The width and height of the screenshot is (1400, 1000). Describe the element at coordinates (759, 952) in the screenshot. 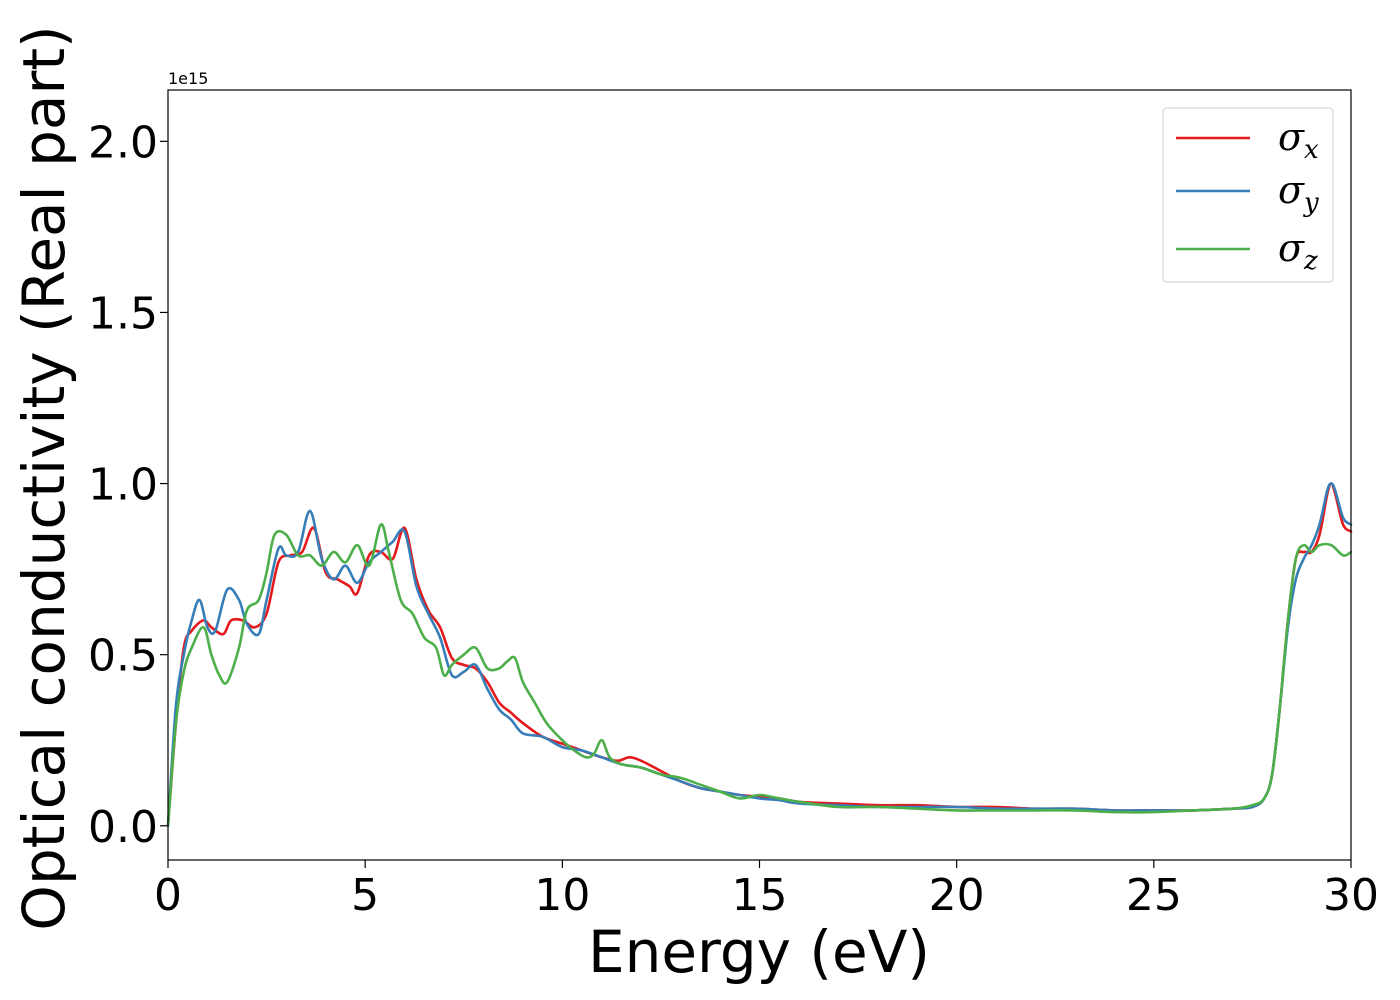

I see `x-axis-title: Energy (eV)` at that location.